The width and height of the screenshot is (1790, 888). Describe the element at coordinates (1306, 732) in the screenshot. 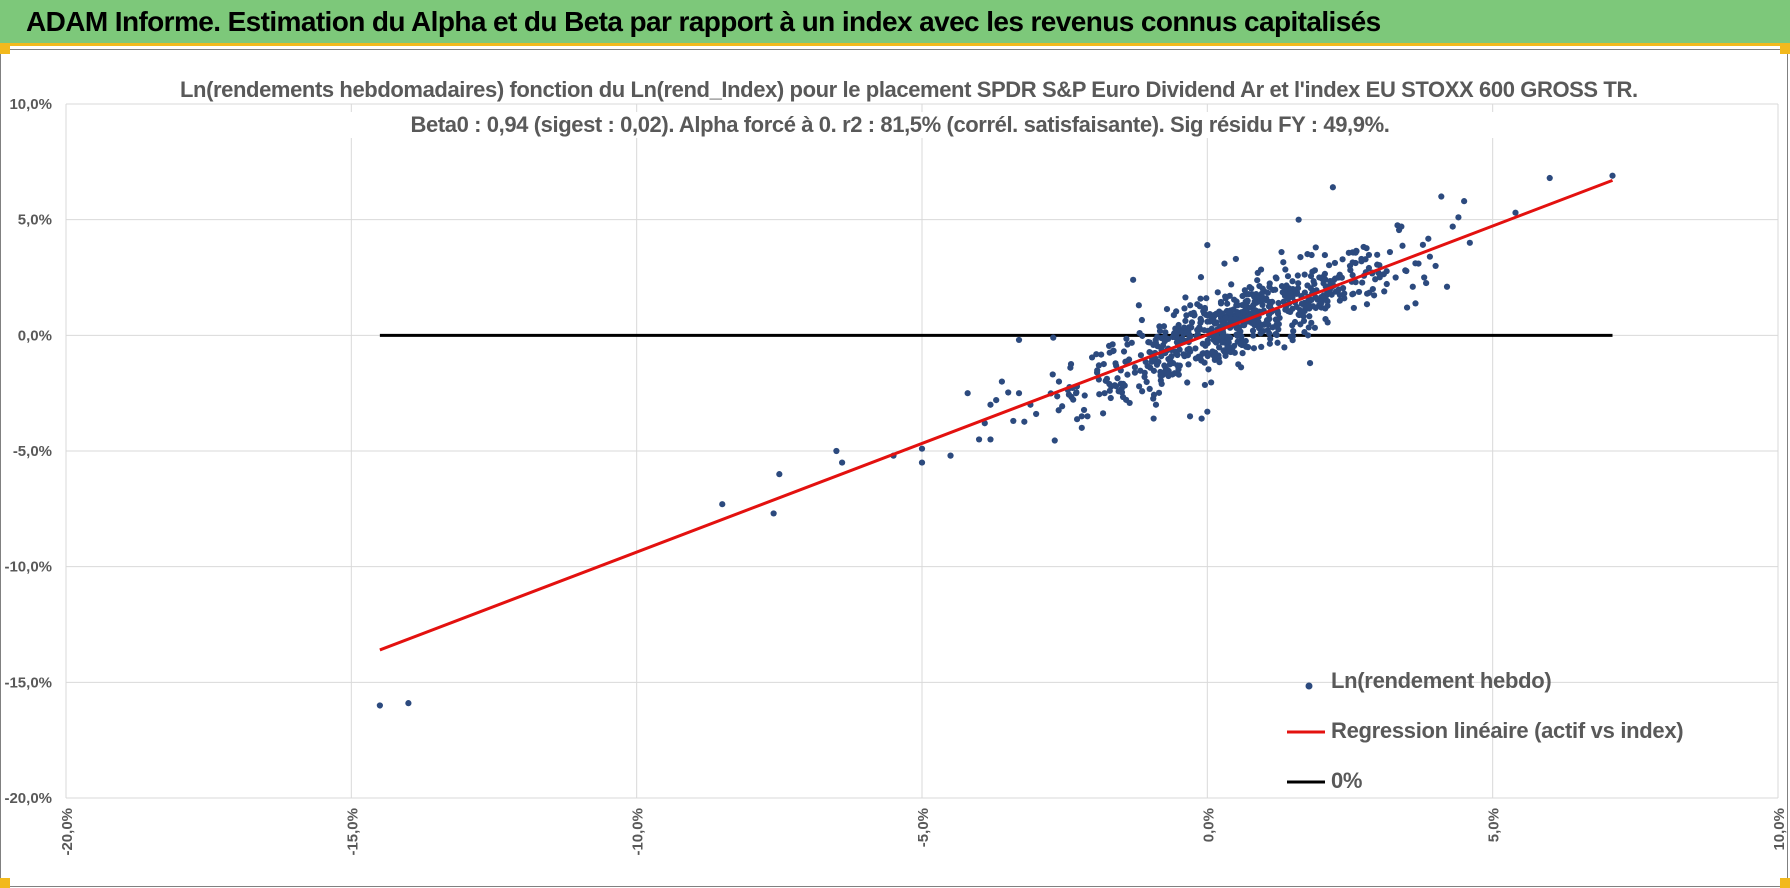

I see `legend-regression-marker` at that location.